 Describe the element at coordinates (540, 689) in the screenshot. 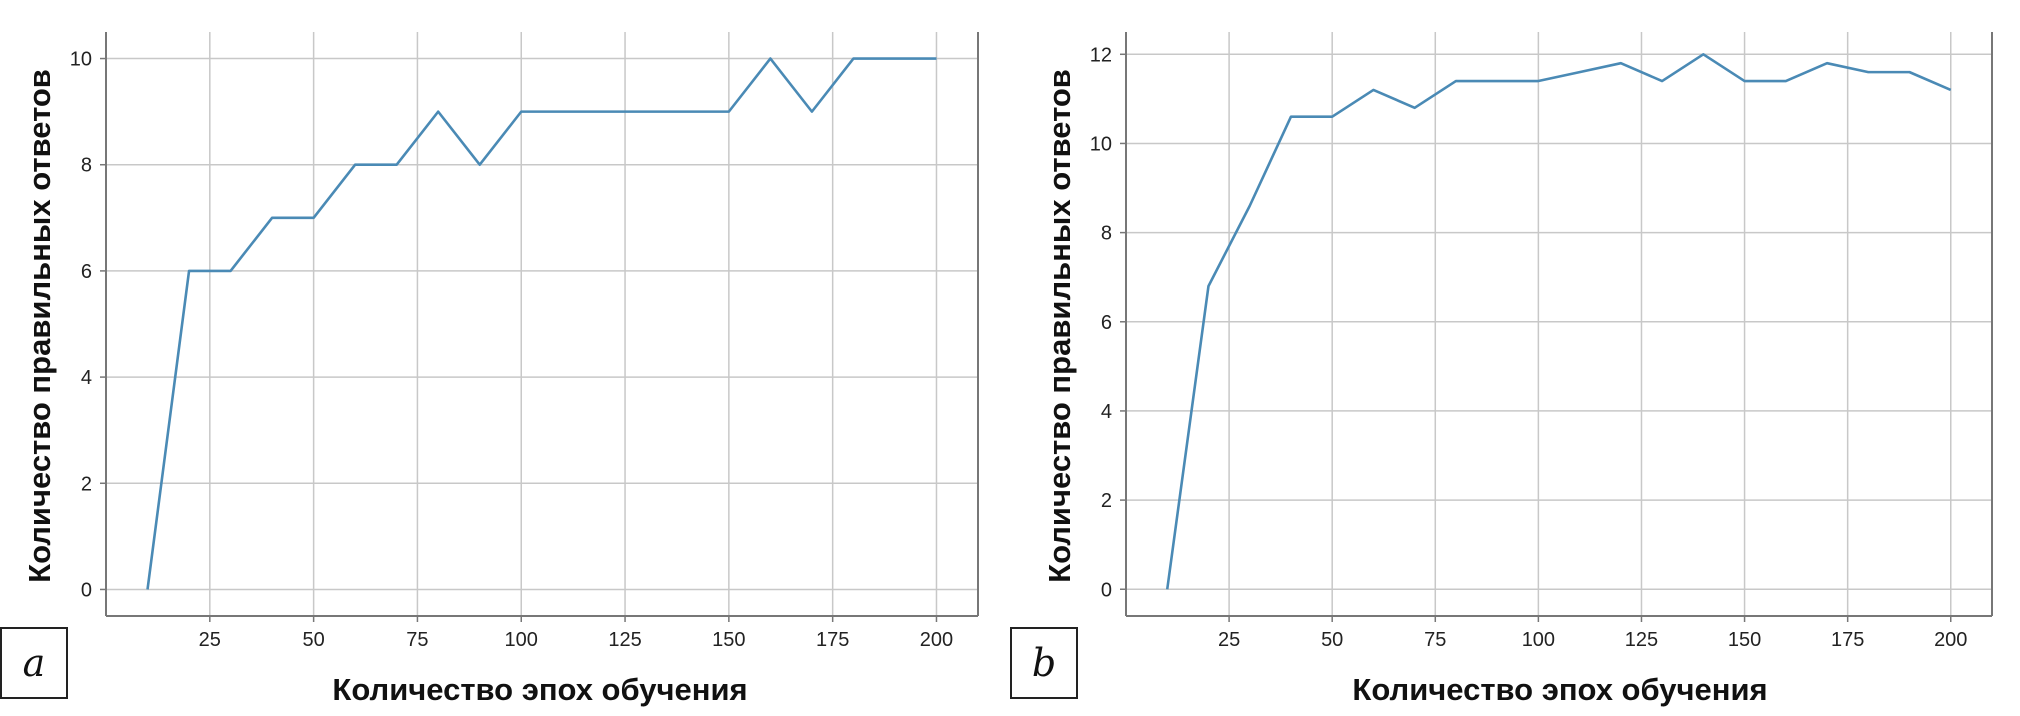

I see `x-axis-label-a: Количество эпох обучения` at that location.